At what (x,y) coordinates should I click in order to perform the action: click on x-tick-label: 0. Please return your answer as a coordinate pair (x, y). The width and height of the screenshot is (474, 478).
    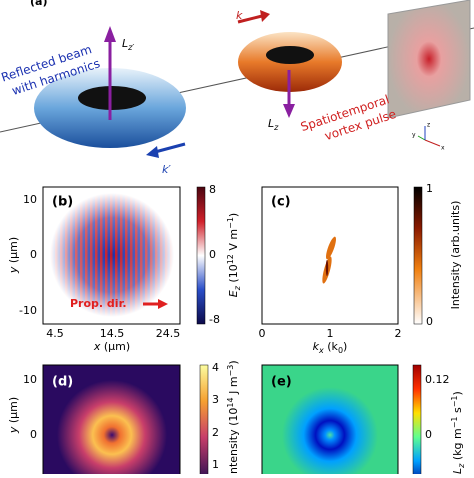
    Looking at the image, I should click on (262, 333).